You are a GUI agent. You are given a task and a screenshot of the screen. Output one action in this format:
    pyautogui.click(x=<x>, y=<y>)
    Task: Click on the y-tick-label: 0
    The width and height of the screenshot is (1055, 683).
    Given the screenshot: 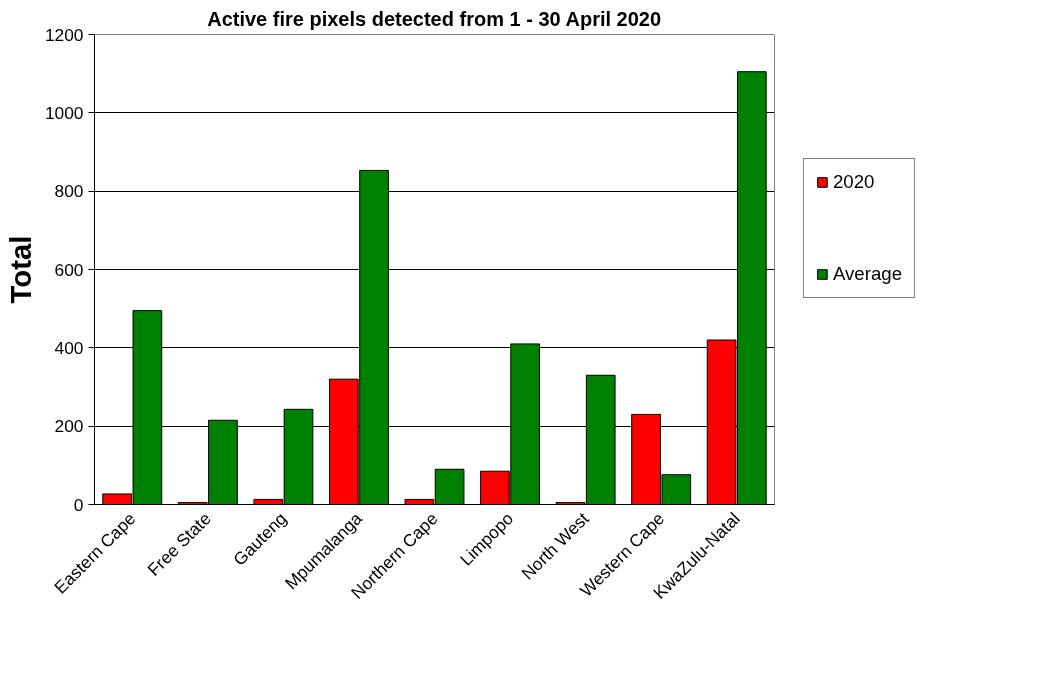 What is the action you would take?
    pyautogui.click(x=78, y=504)
    